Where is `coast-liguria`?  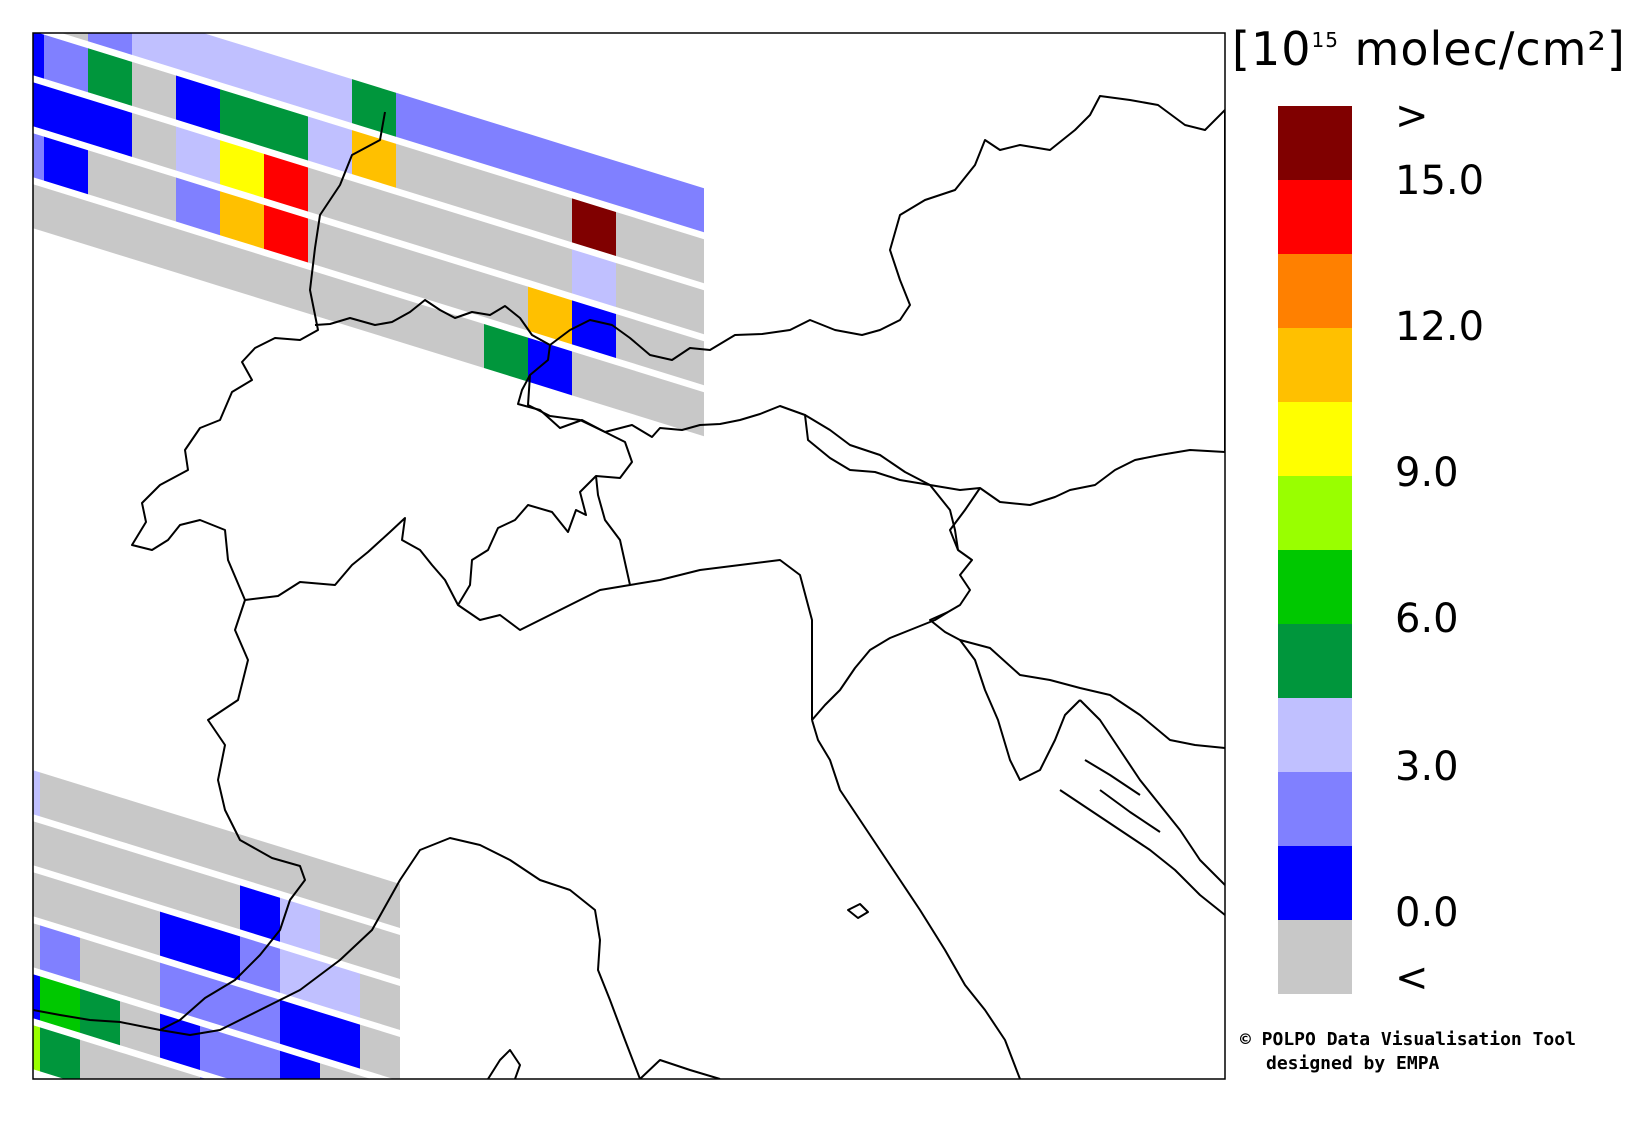
coast-liguria is located at coordinates (400, 958).